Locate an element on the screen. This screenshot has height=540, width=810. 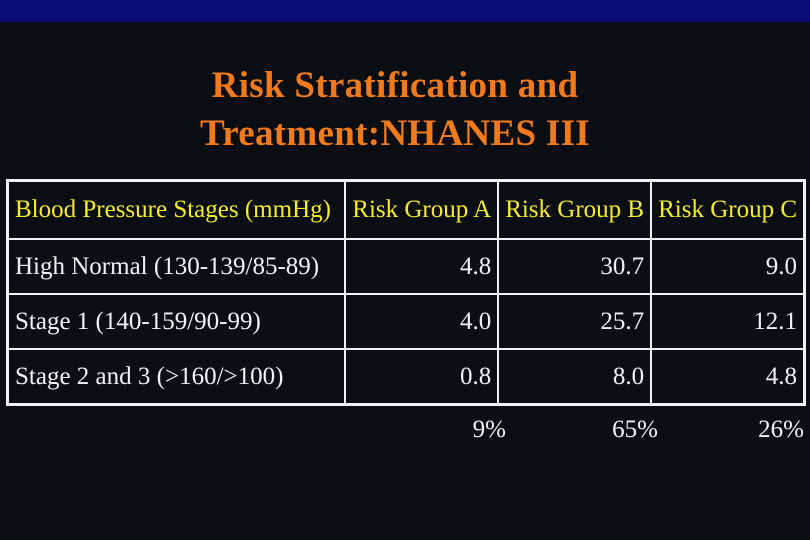
cell-risk-b: 25.7 is located at coordinates (575, 321).